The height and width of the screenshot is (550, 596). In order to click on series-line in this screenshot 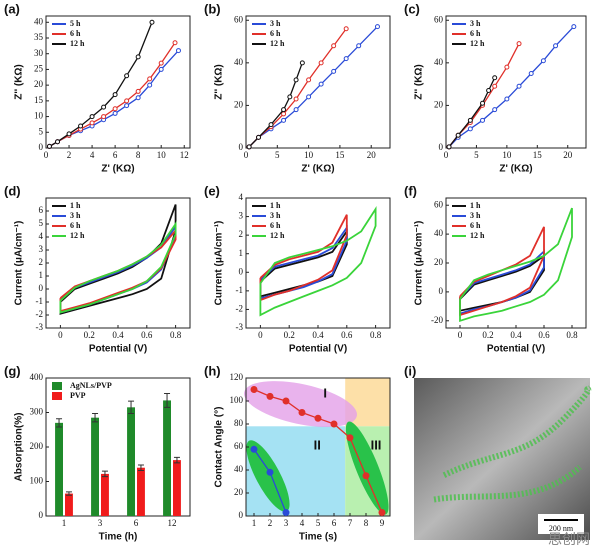, I will do `click(101, 84)`.